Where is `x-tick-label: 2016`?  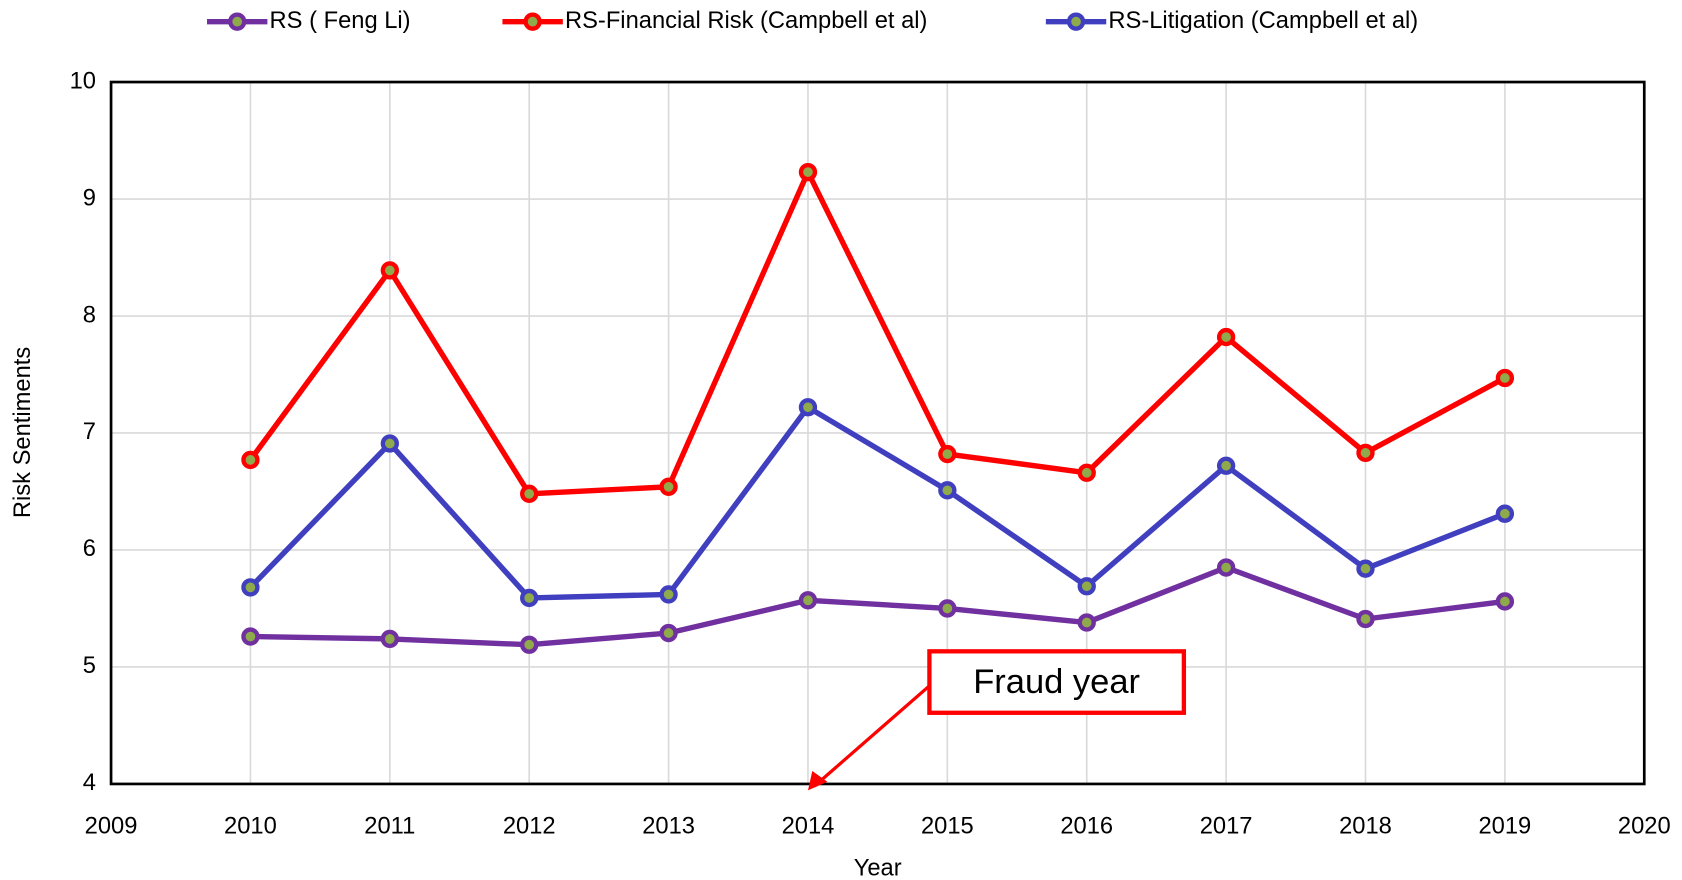 x-tick-label: 2016 is located at coordinates (1086, 826).